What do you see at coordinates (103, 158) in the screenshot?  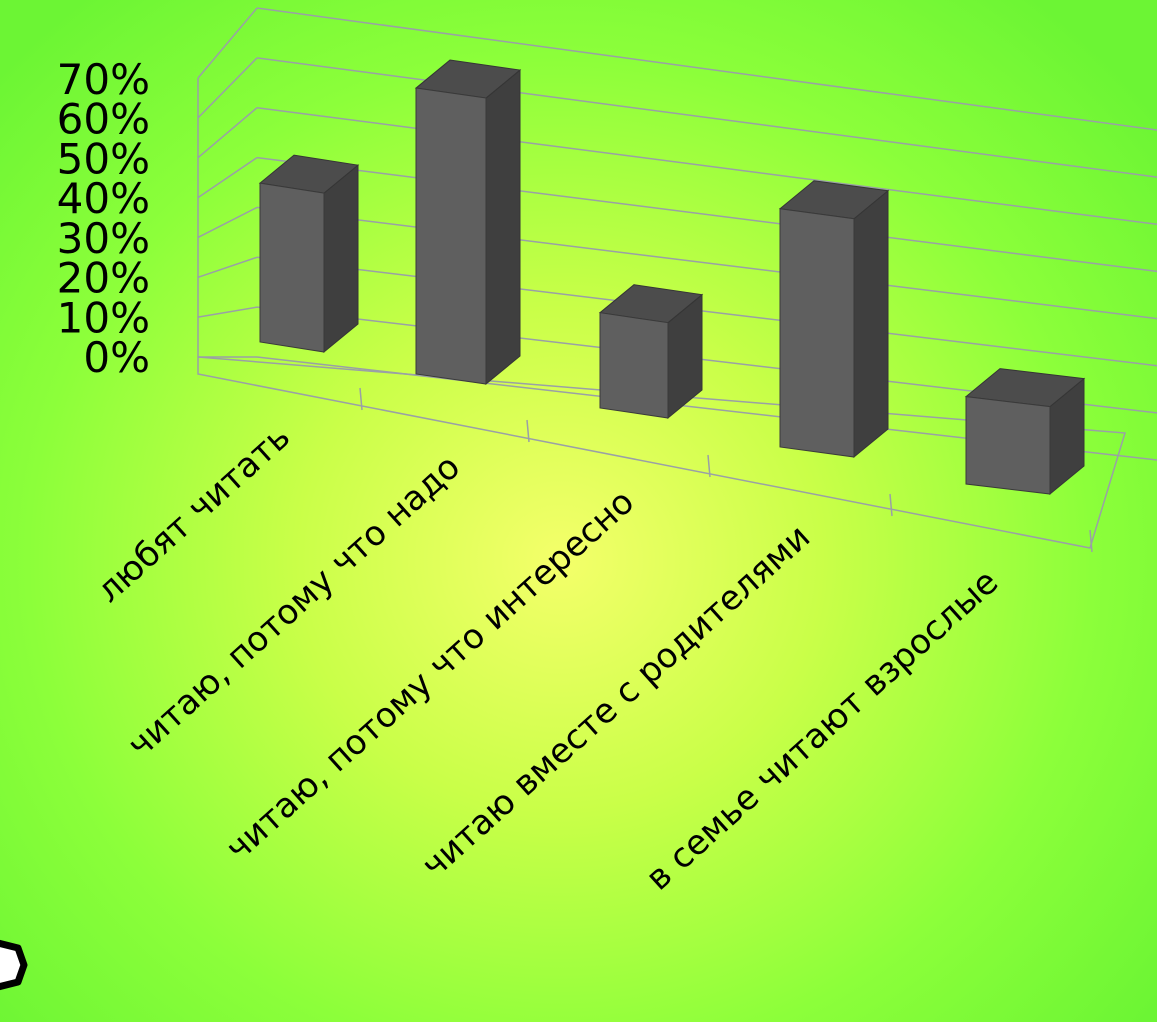 I see `y-tick-label: 50%` at bounding box center [103, 158].